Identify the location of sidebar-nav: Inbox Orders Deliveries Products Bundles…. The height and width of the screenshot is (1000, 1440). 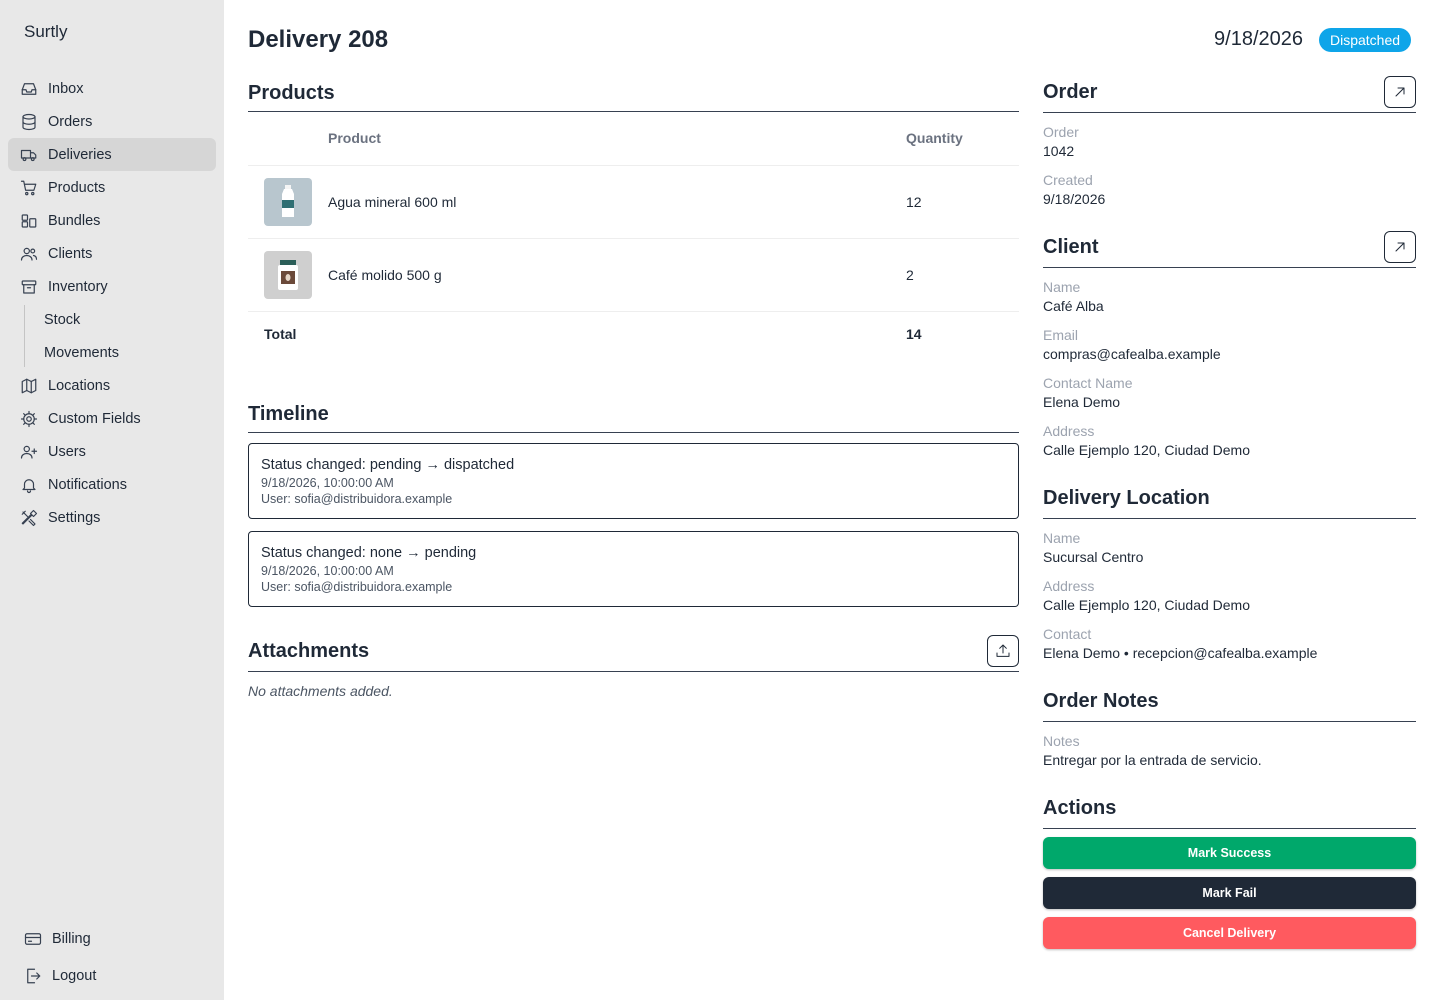
(112, 303).